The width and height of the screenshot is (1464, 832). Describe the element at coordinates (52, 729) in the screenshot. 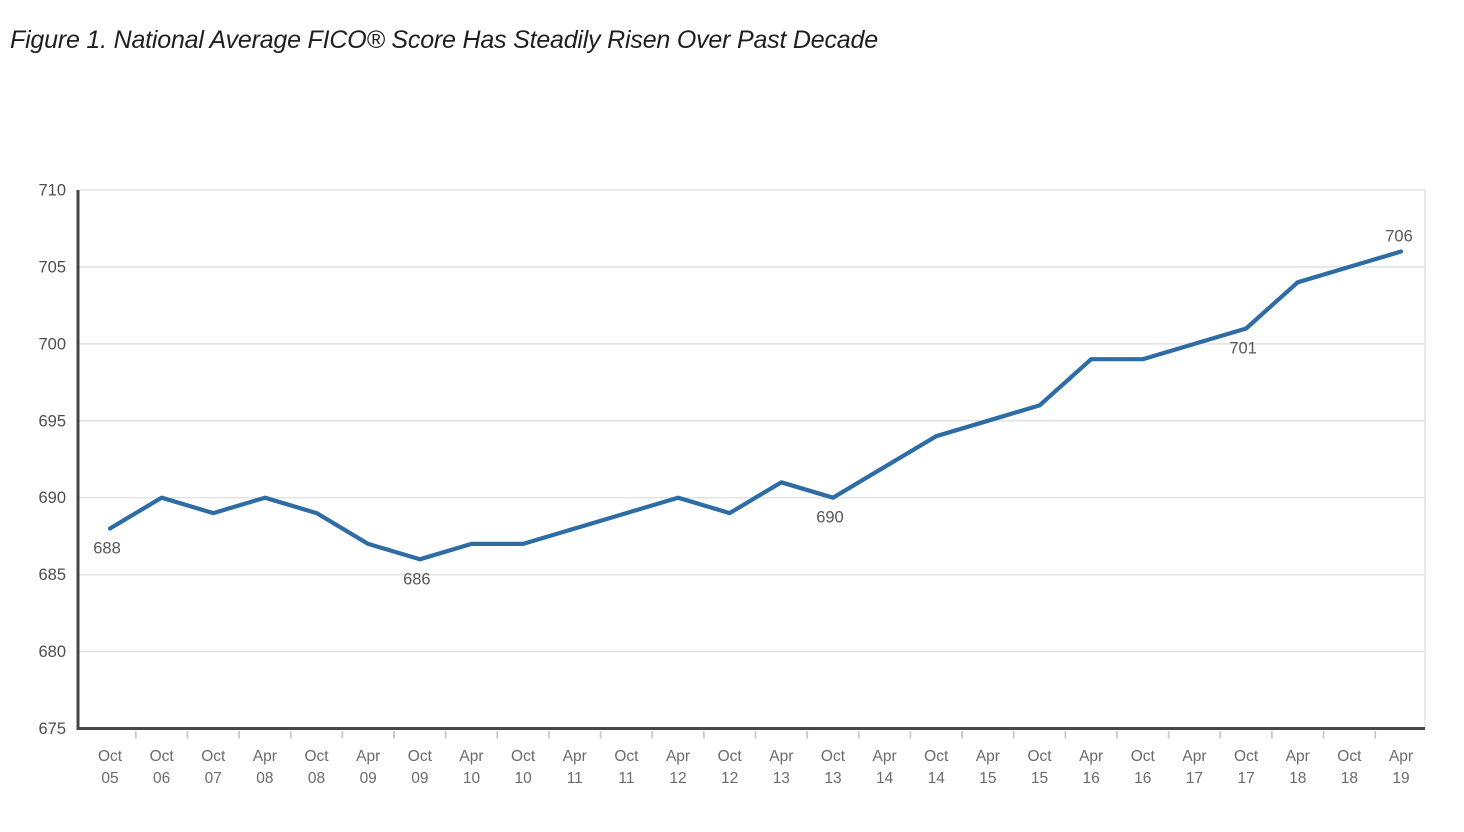

I see `y-tick-label: 675` at that location.